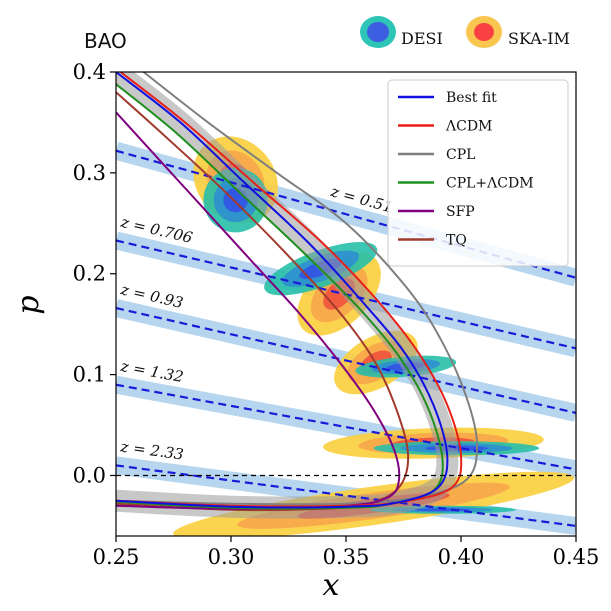  Describe the element at coordinates (539, 38) in the screenshot. I see `legend-ska-label: SKA-IM` at that location.